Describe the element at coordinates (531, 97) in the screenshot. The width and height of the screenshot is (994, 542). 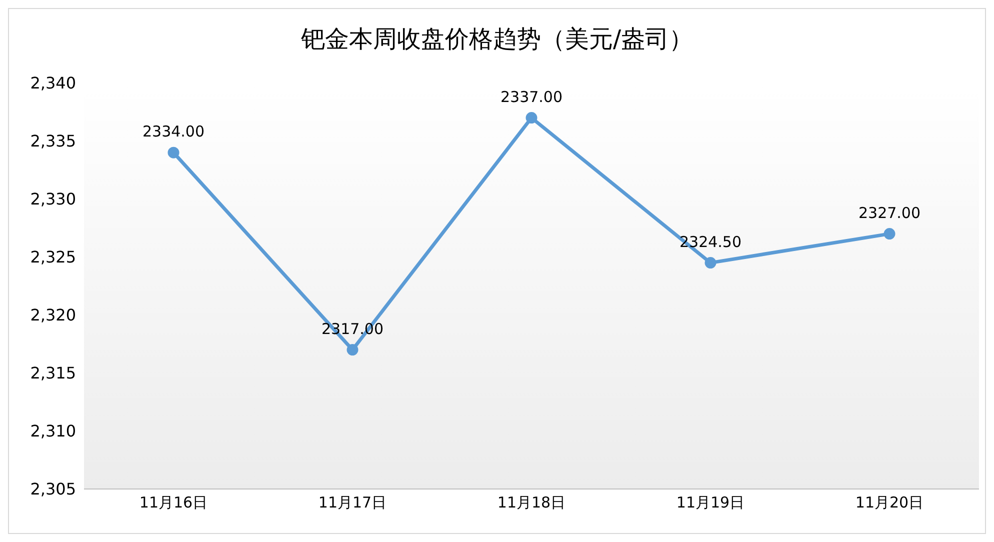
I see `data-label: 2337.00` at that location.